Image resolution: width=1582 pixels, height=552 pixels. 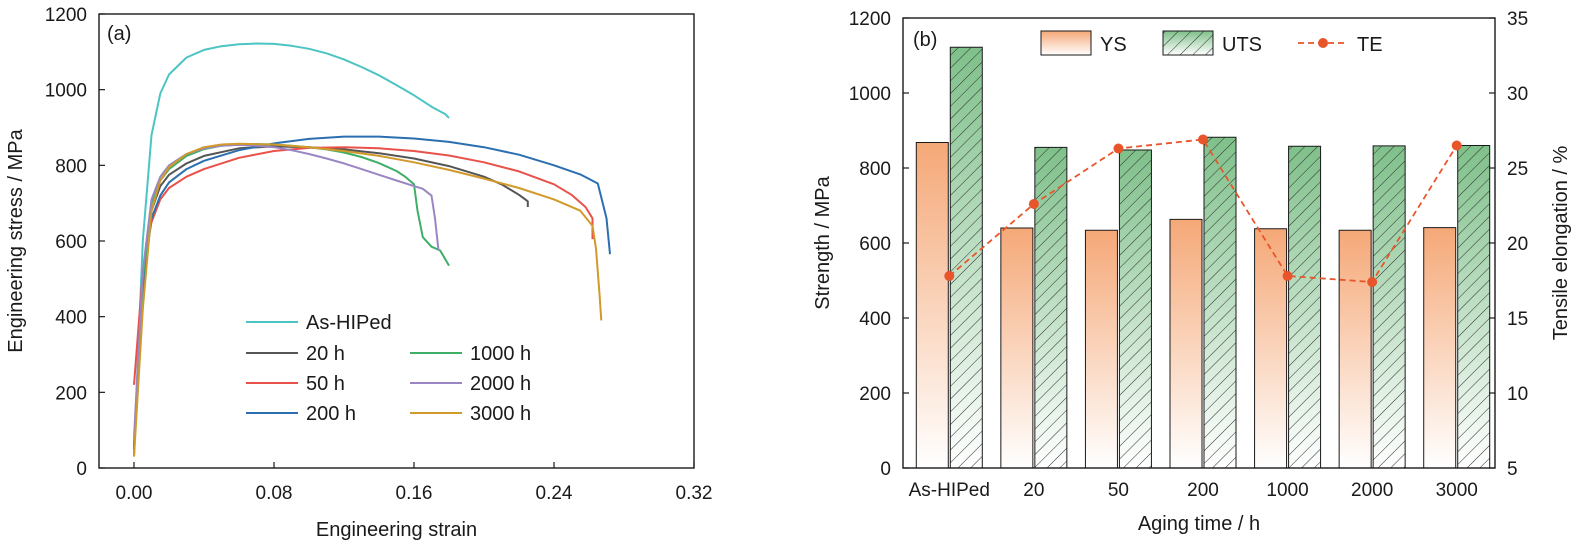 I want to click on b-legend-swatch-uts-hatch, so click(x=1188, y=43).